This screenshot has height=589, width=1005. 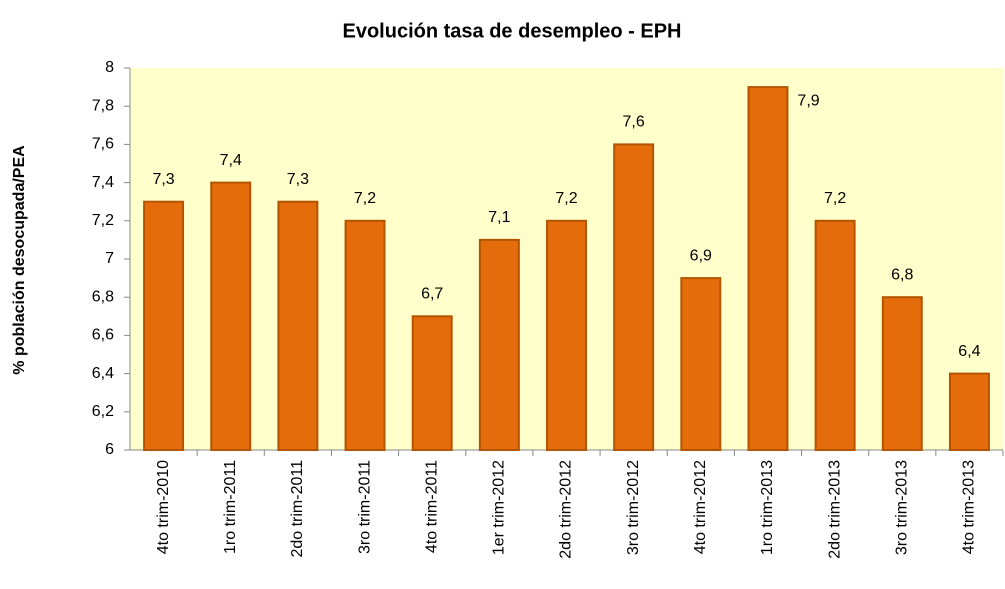 I want to click on y-tick-label: 6,8, so click(x=103, y=296).